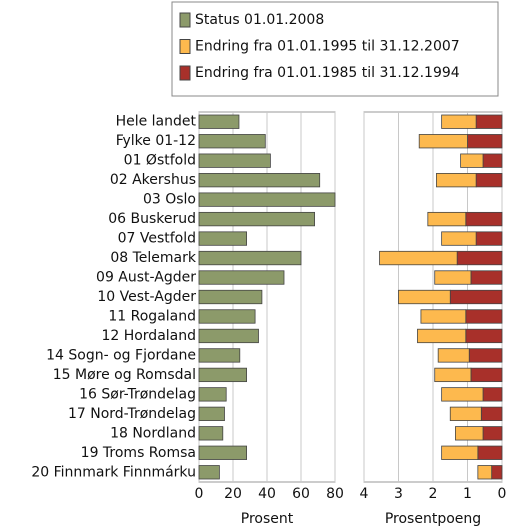  What do you see at coordinates (138, 453) in the screenshot?
I see `category-label: 19 Troms Romsa` at bounding box center [138, 453].